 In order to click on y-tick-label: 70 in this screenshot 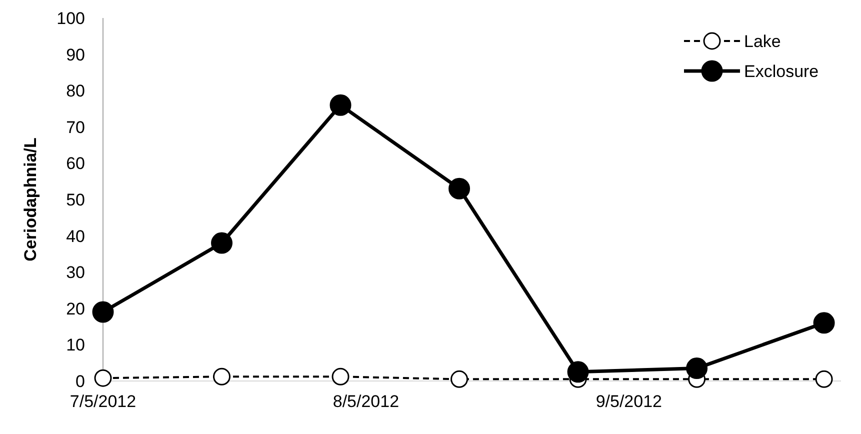, I will do `click(75, 127)`.